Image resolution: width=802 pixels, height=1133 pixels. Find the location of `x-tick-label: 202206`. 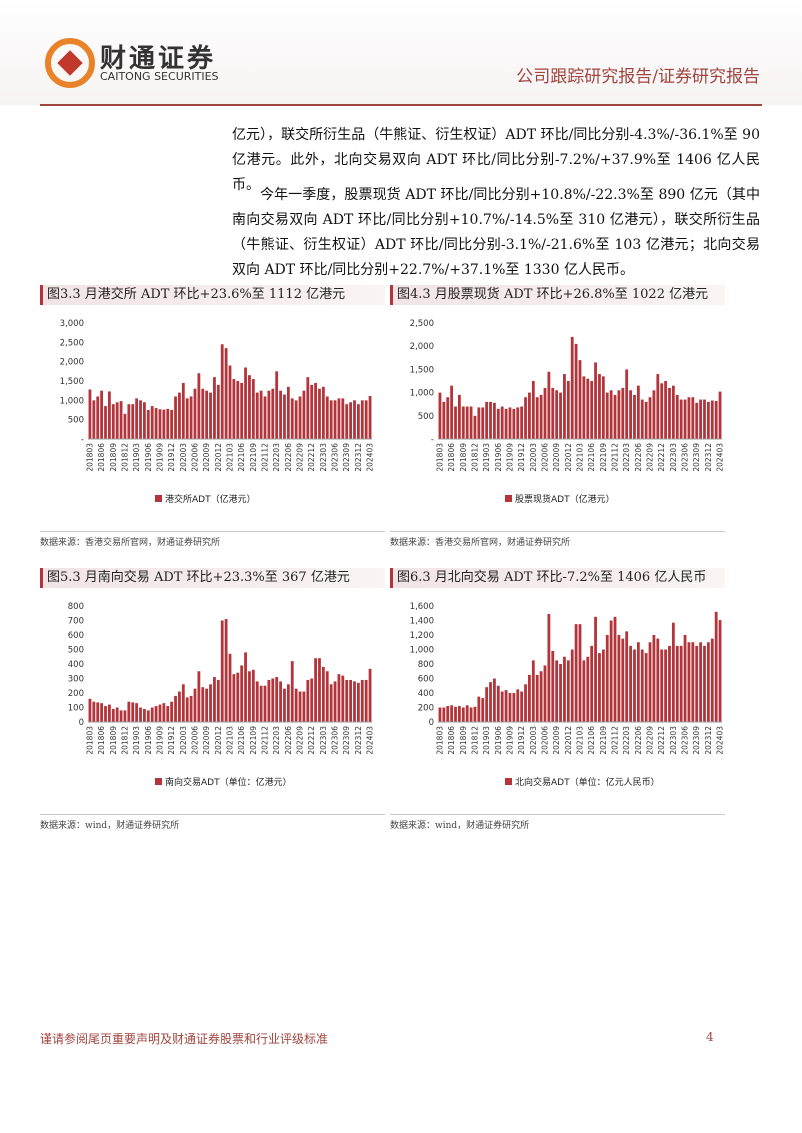

x-tick-label: 202206 is located at coordinates (288, 457).